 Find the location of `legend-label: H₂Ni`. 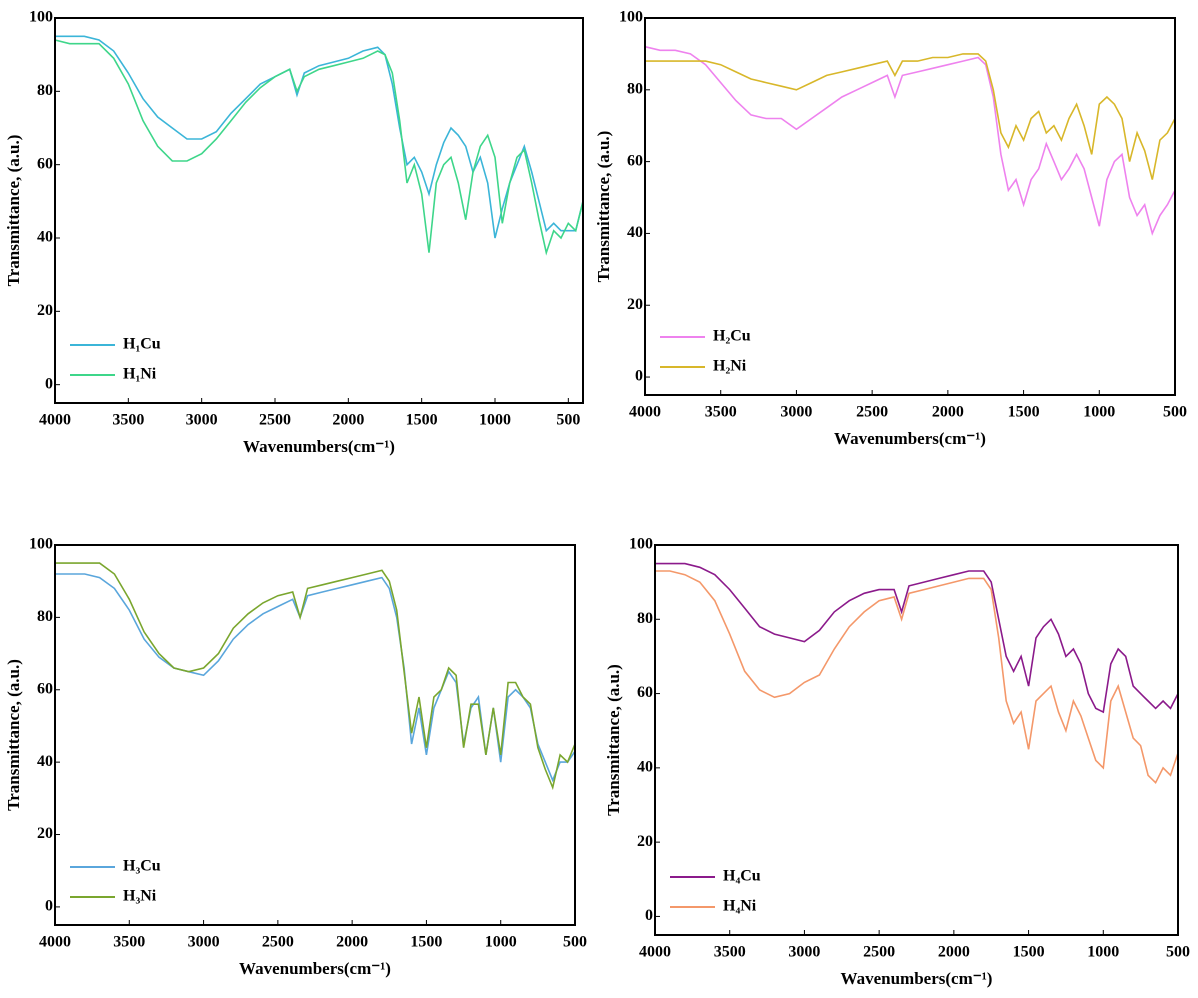

legend-label: H₂Ni is located at coordinates (730, 366).